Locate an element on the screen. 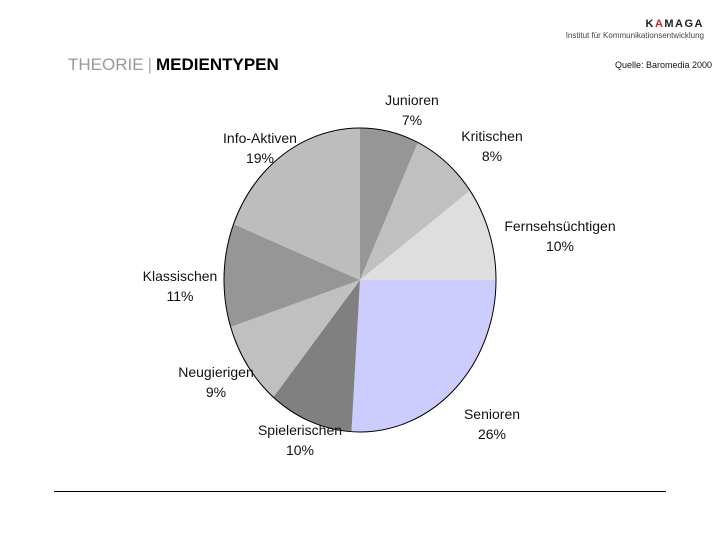 The width and height of the screenshot is (720, 540). pie-slice-fernsehsüchtigen is located at coordinates (428, 235).